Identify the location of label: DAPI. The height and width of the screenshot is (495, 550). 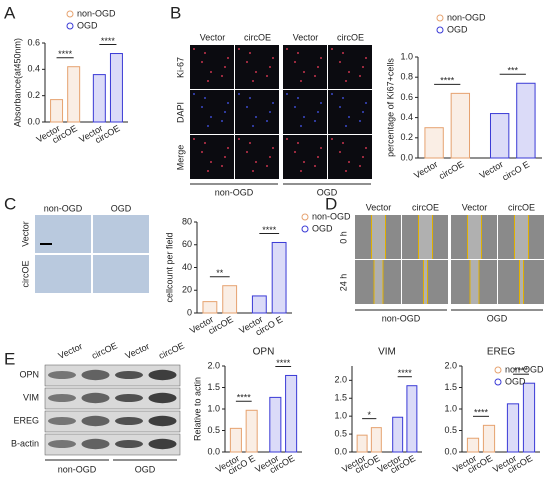
(180, 112).